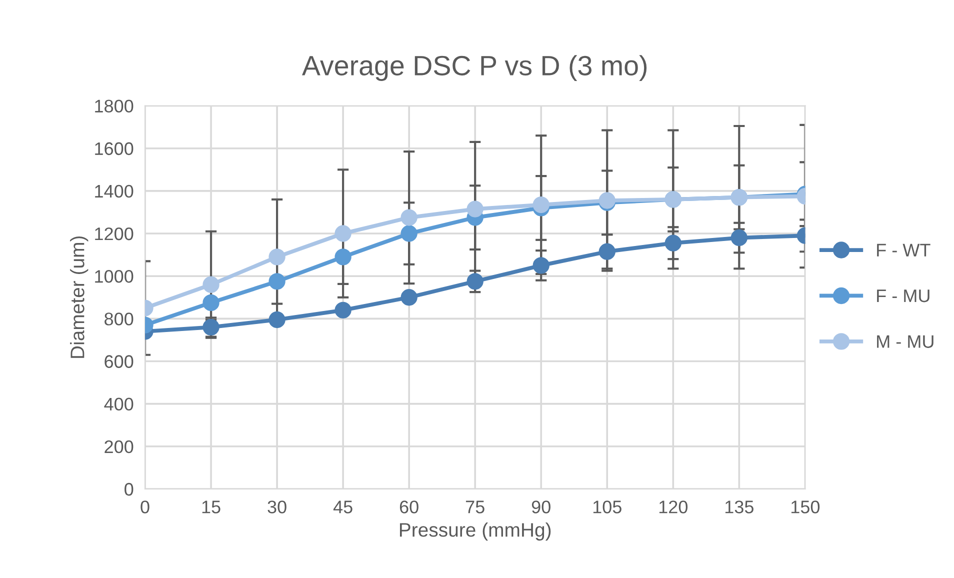  I want to click on legend-label: M - MU, so click(905, 341).